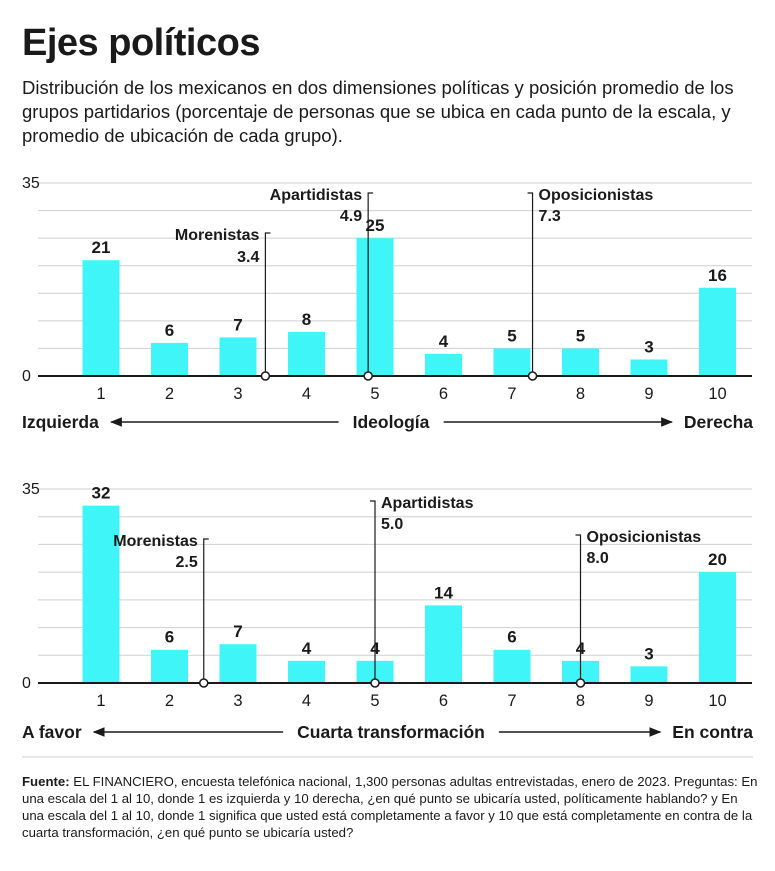 The height and width of the screenshot is (871, 775). Describe the element at coordinates (187, 562) in the screenshot. I see `marker-value-label: 2.5` at that location.